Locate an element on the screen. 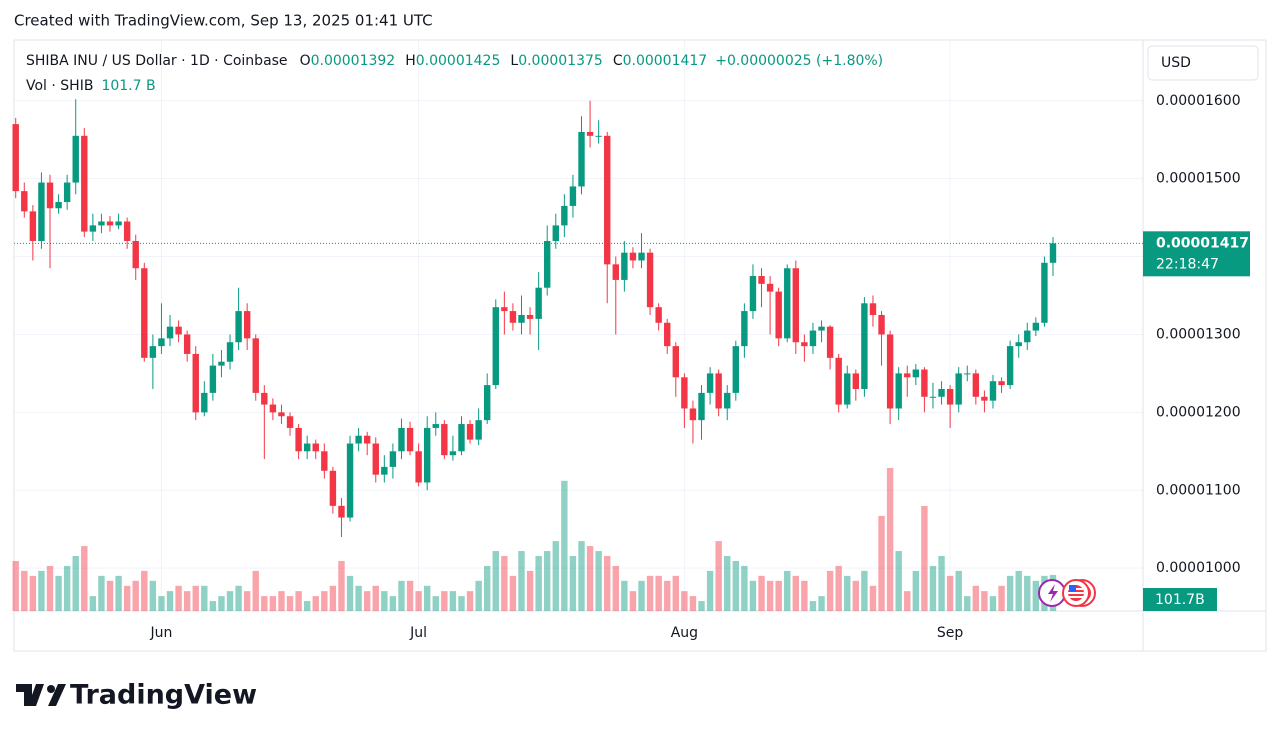 The height and width of the screenshot is (738, 1280). x-tick-label: Jul is located at coordinates (418, 633).